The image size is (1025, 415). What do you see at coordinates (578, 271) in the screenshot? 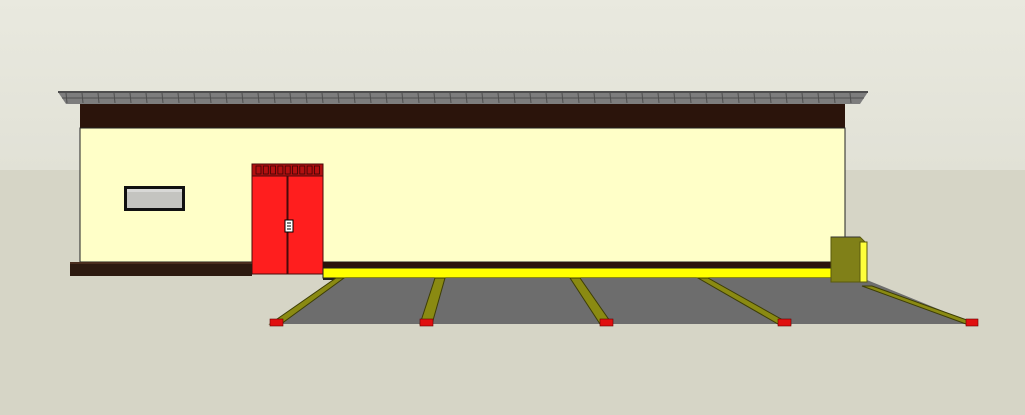
I see `curb-strip` at bounding box center [578, 271].